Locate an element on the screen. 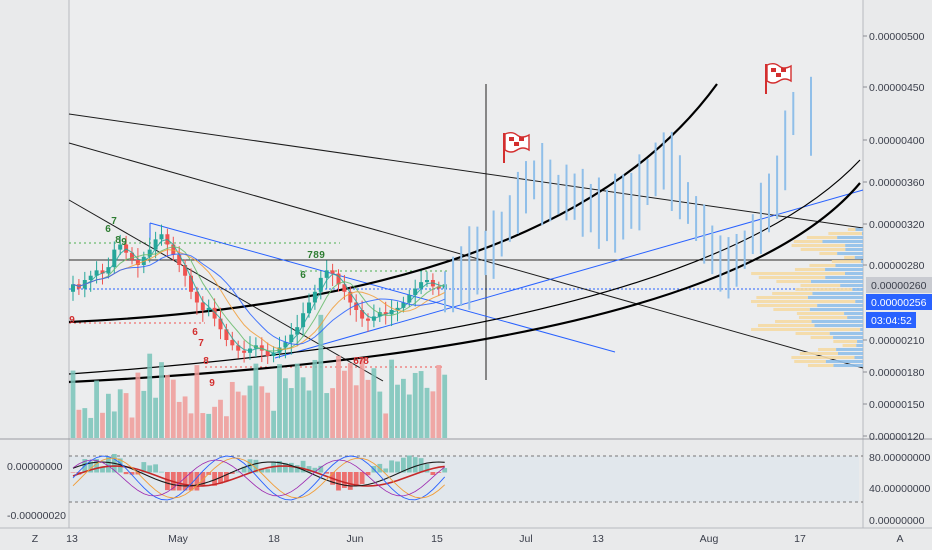  td-label: 6 is located at coordinates (303, 275).